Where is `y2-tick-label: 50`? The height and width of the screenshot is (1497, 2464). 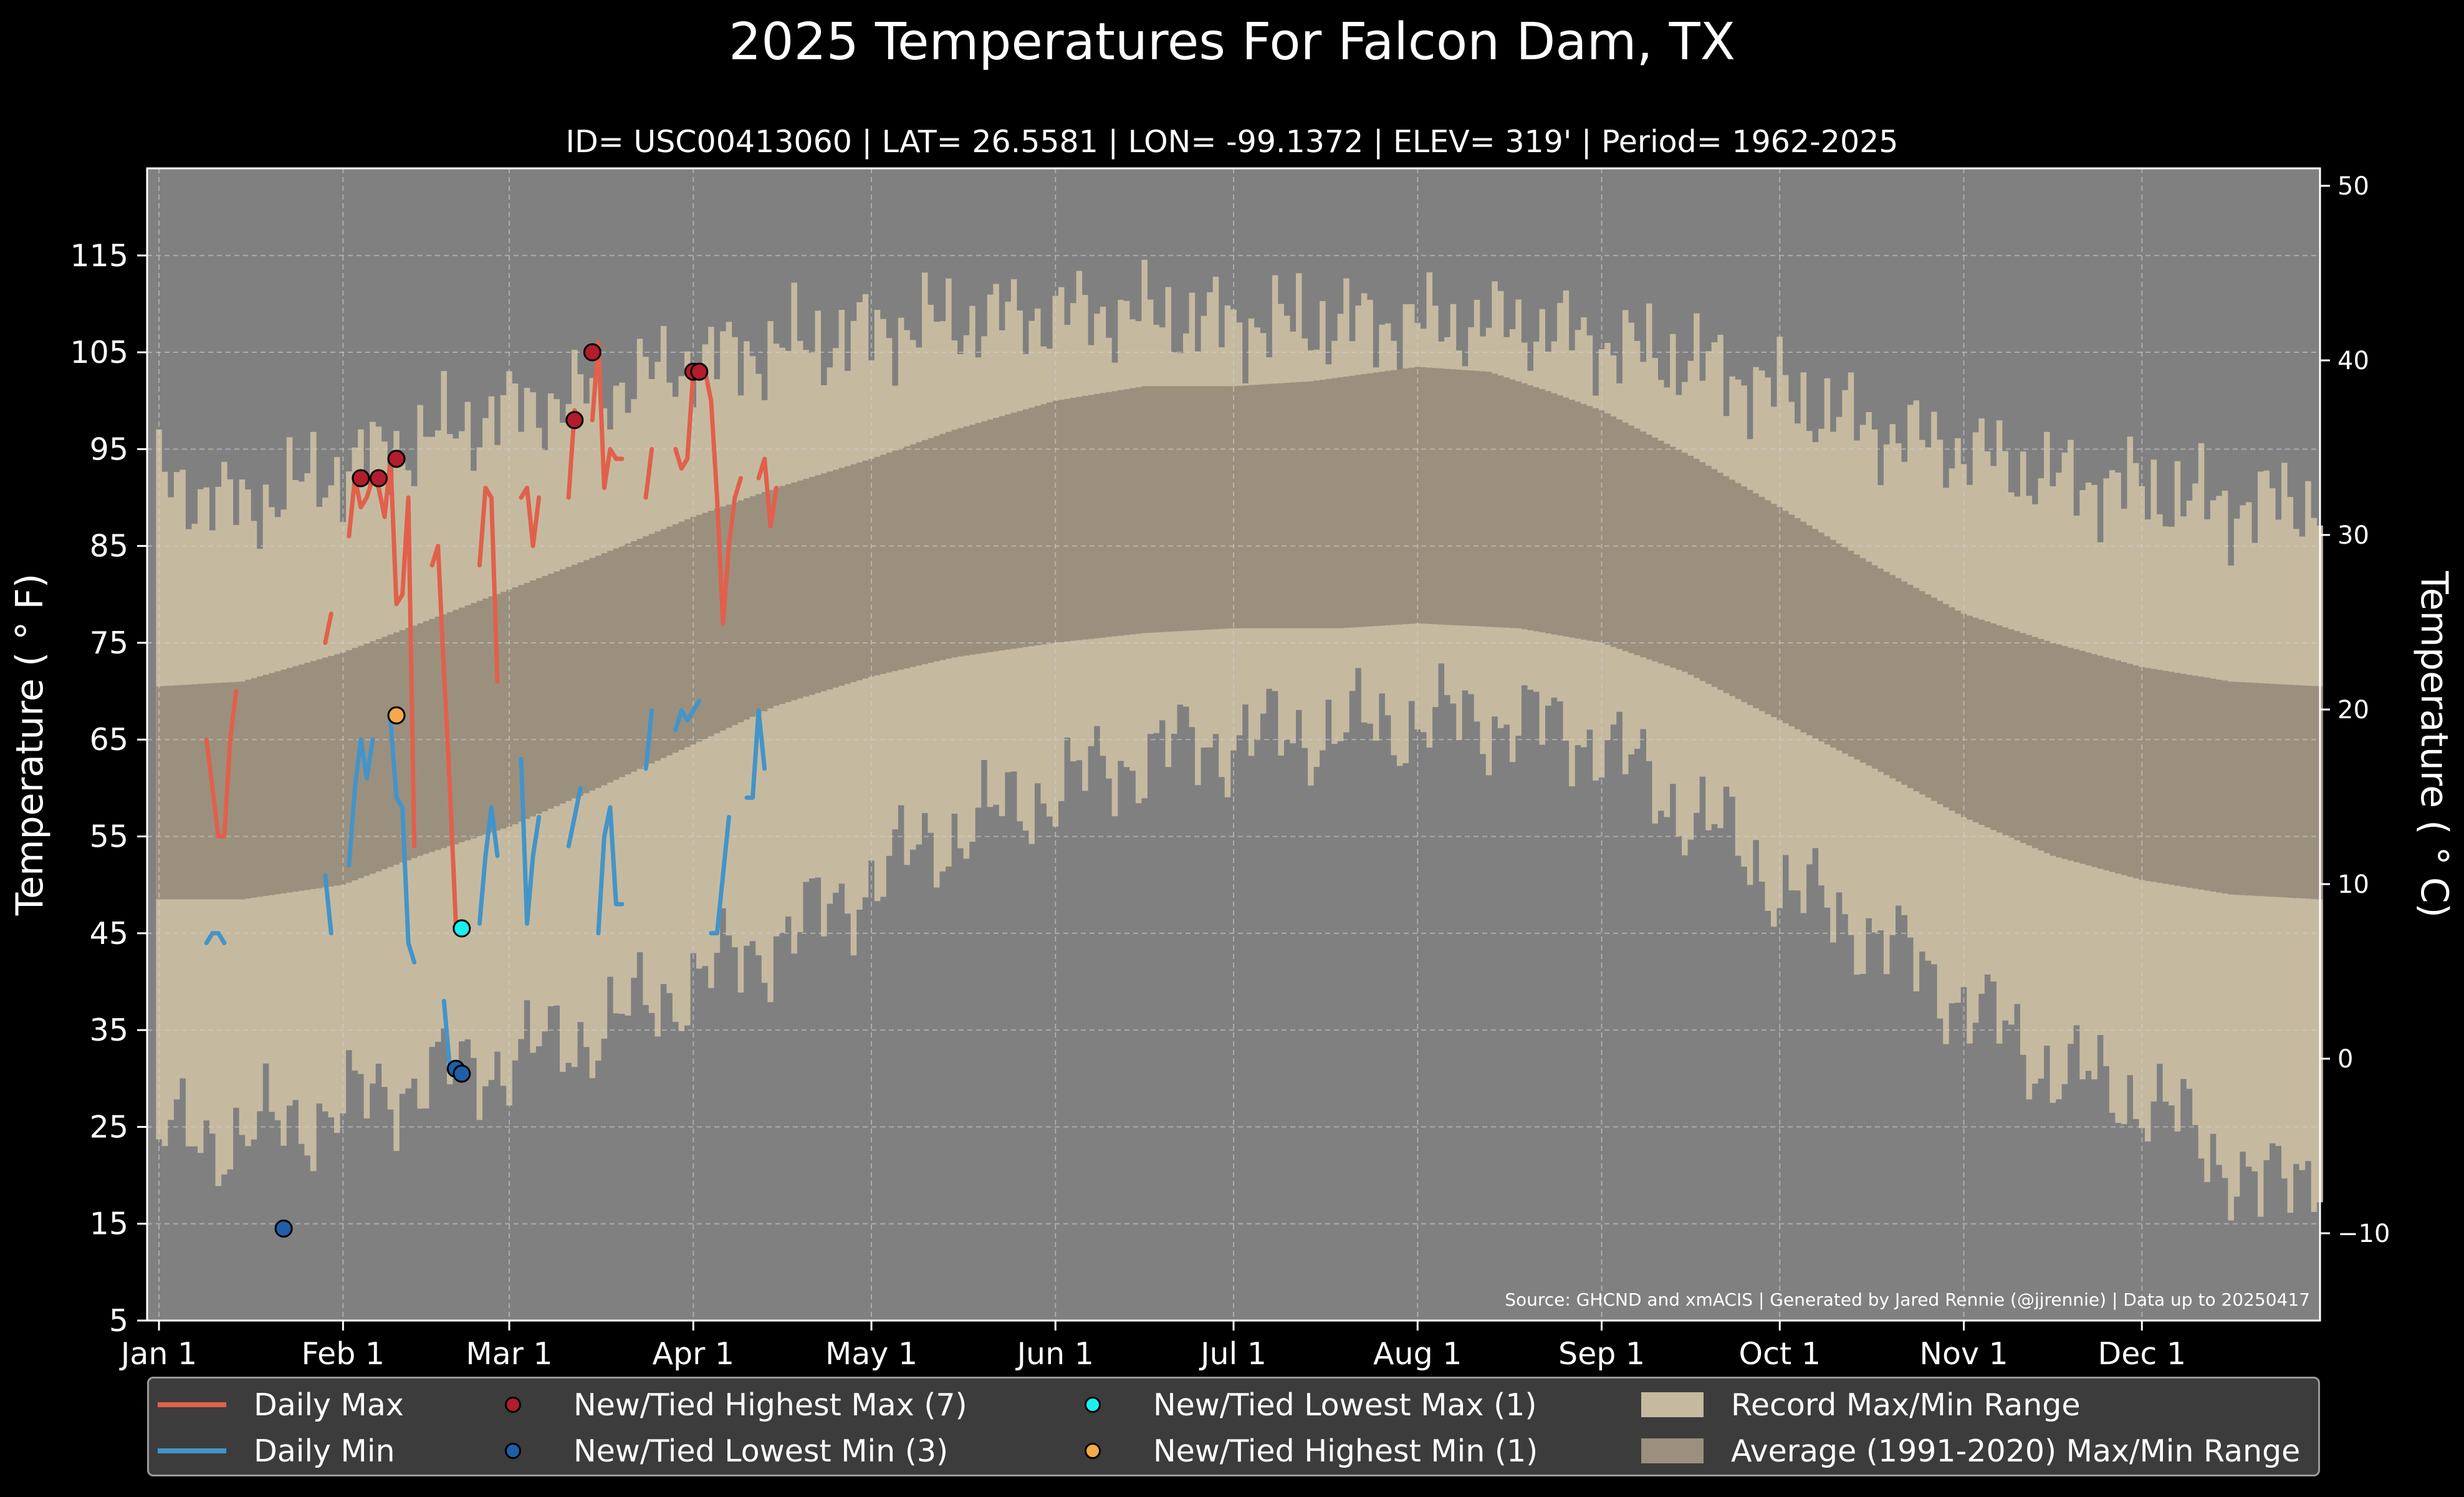 y2-tick-label: 50 is located at coordinates (2353, 186).